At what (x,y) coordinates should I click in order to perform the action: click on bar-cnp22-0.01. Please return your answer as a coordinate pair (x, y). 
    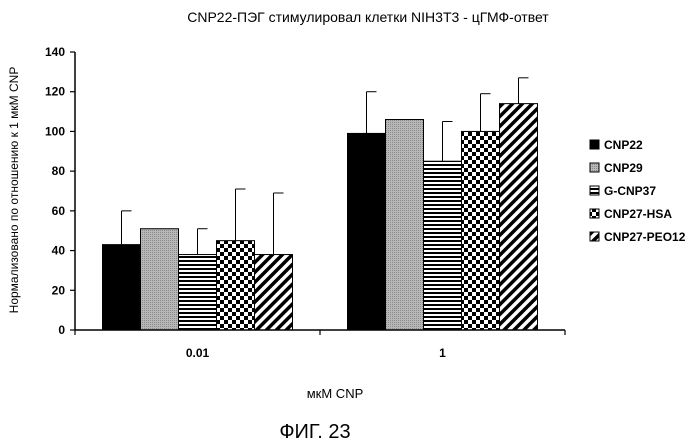
    Looking at the image, I should click on (122, 287).